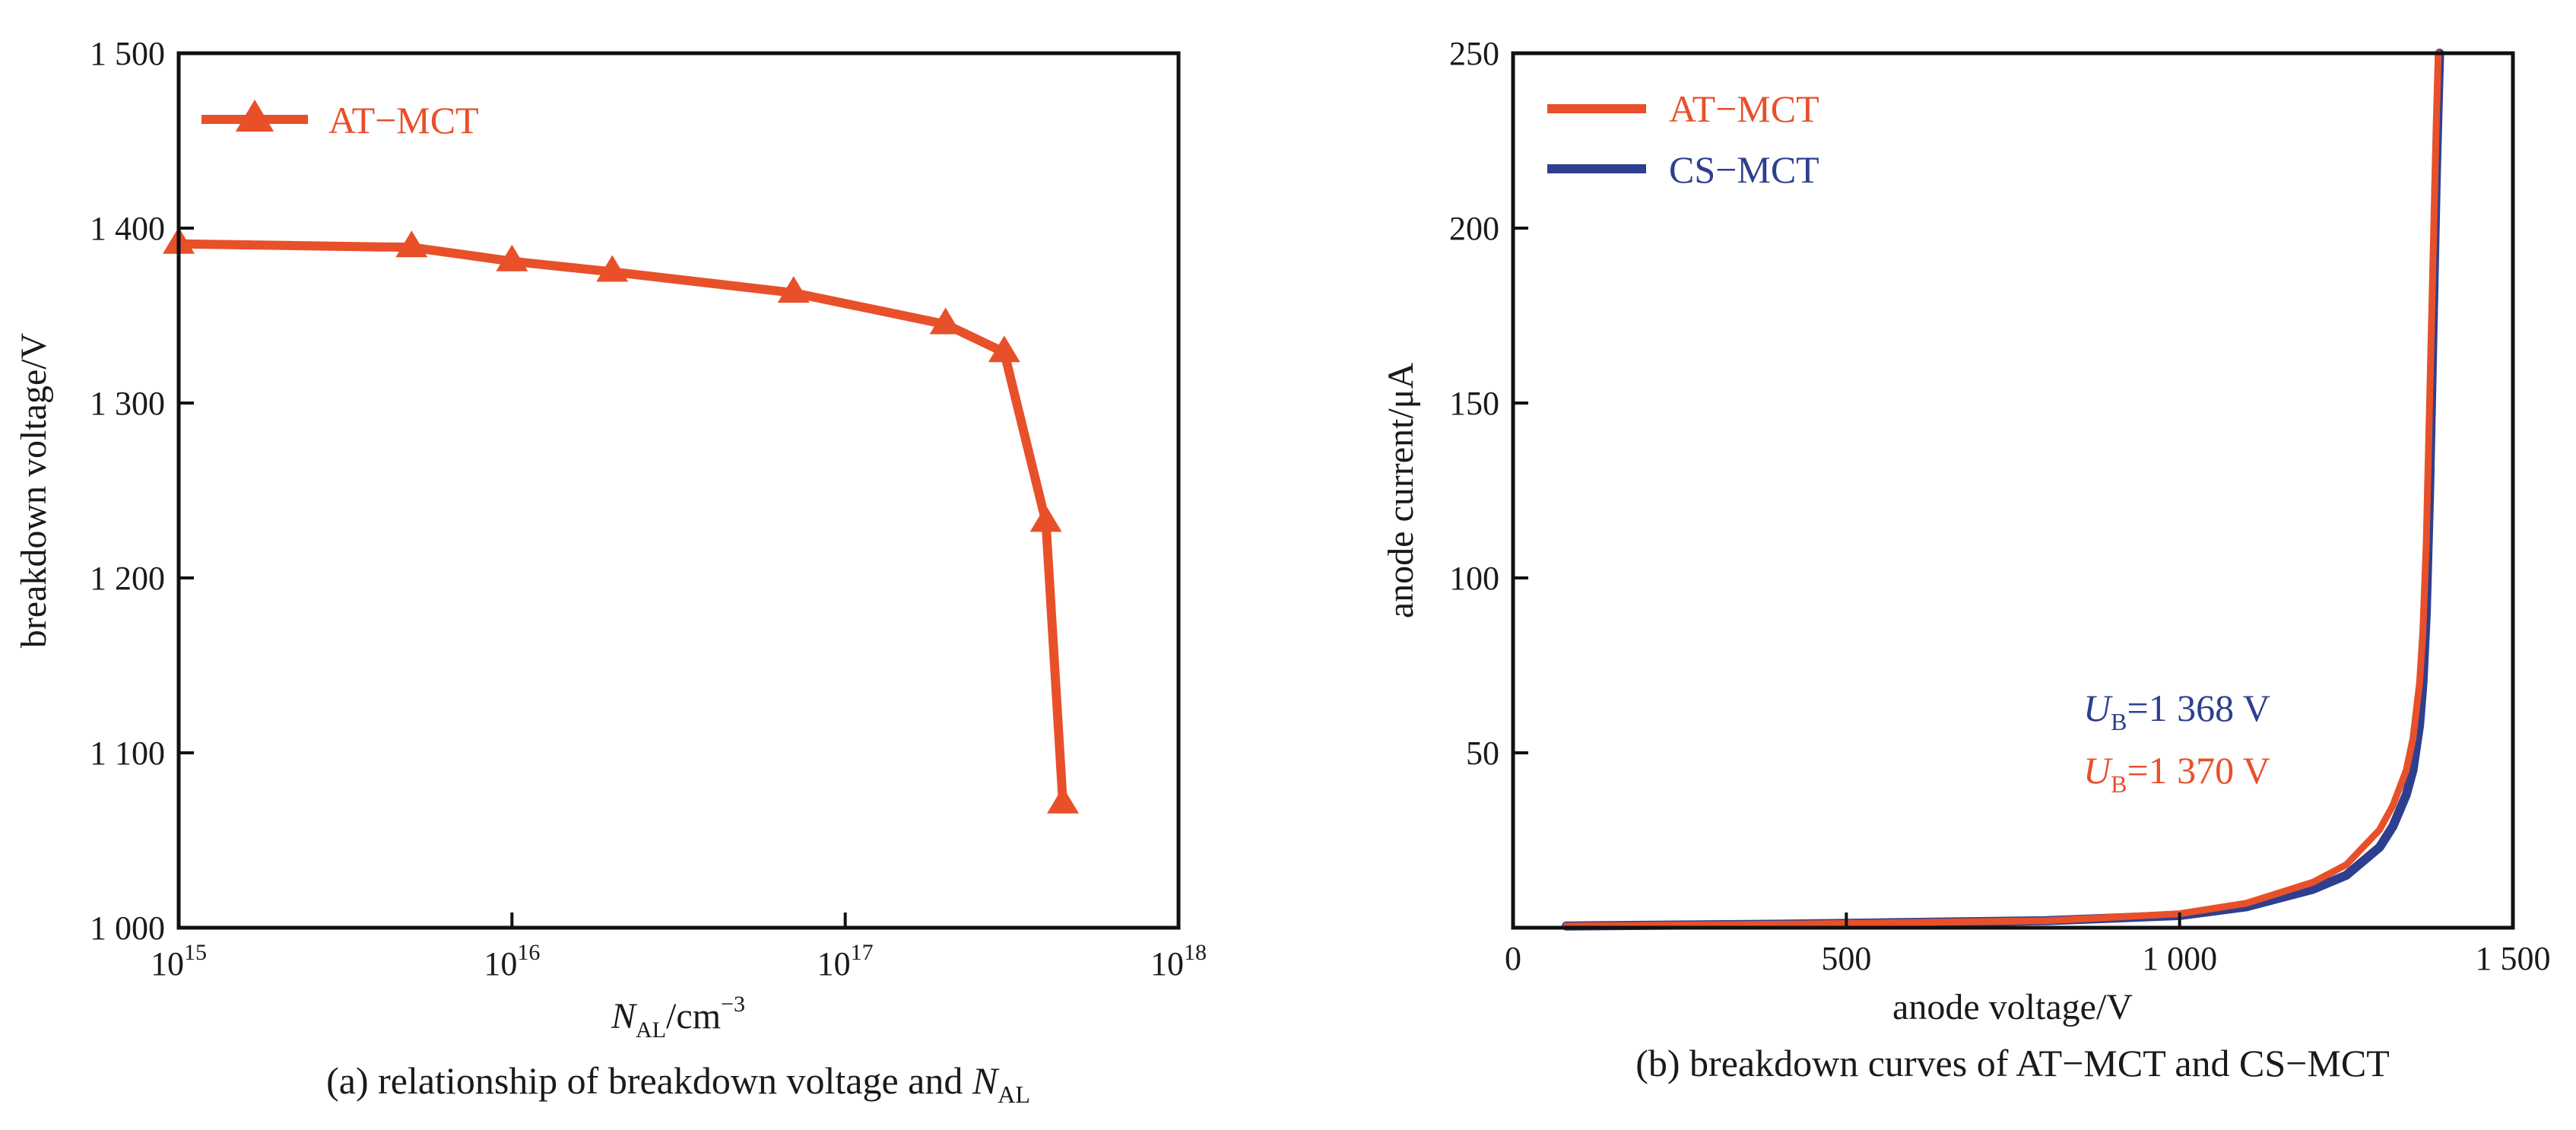  I want to click on chart-a-legend-marker, so click(255, 116).